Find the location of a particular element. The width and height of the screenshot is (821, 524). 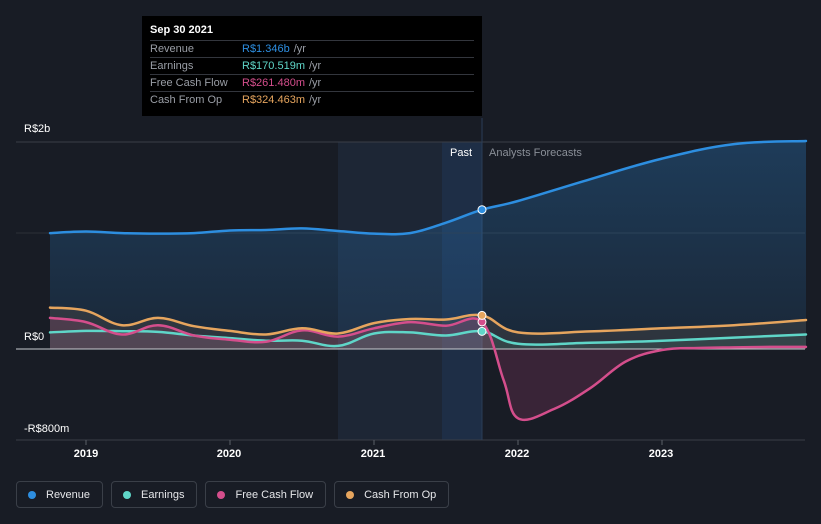

revenue-marker is located at coordinates (482, 210).